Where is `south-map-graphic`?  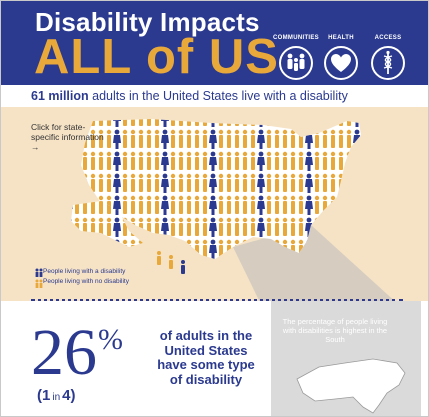 south-map-graphic is located at coordinates (346, 358).